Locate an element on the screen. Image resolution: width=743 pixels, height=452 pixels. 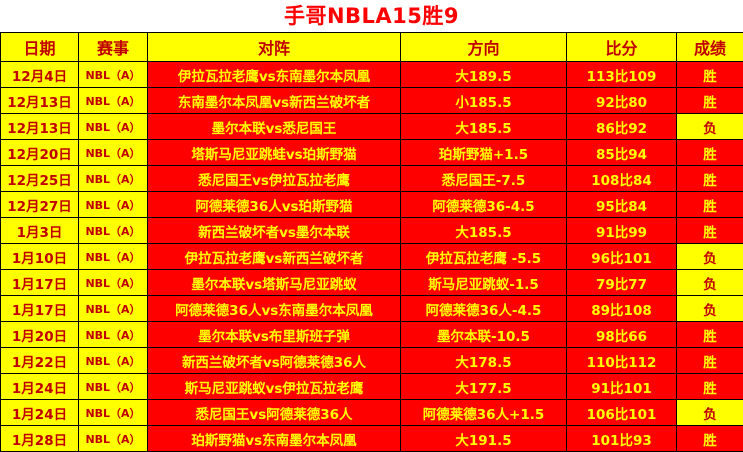
cell-date: 12月27日 is located at coordinates (40, 205).